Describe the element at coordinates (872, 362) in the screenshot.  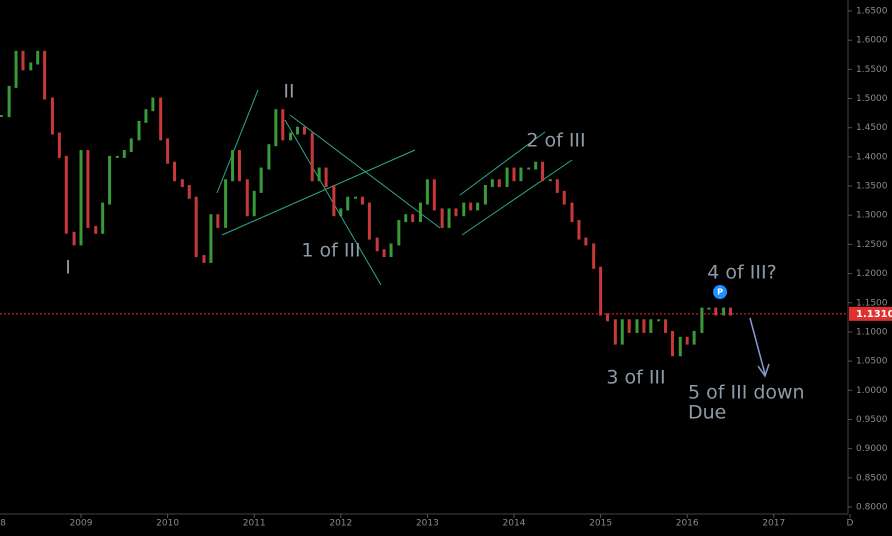
I see `y-tick-label: 1.0500` at that location.